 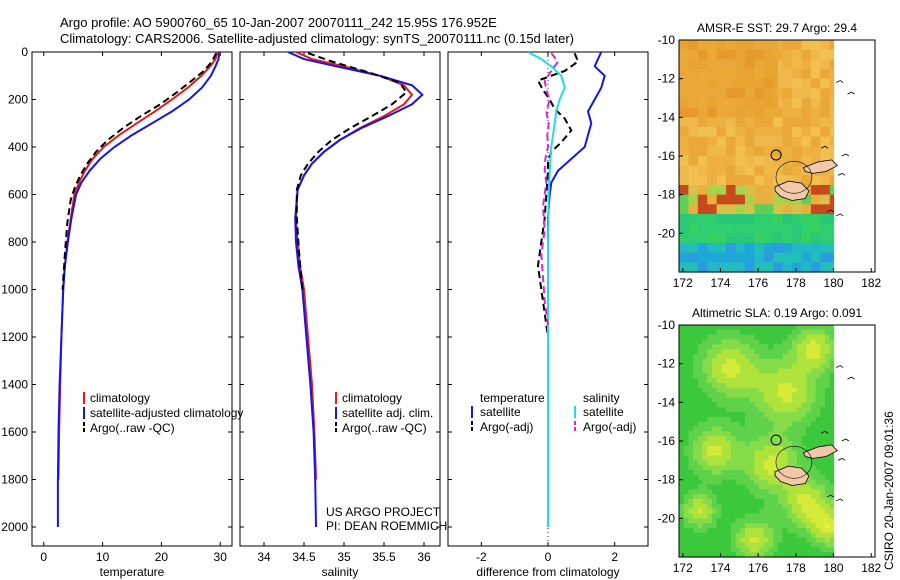 What do you see at coordinates (103, 557) in the screenshot?
I see `x-tick-label: 10` at bounding box center [103, 557].